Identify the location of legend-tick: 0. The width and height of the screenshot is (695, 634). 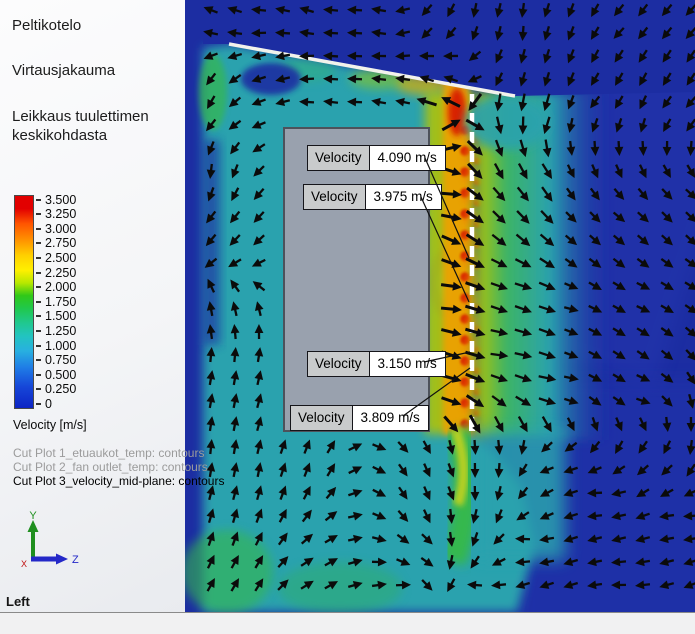
(44, 404).